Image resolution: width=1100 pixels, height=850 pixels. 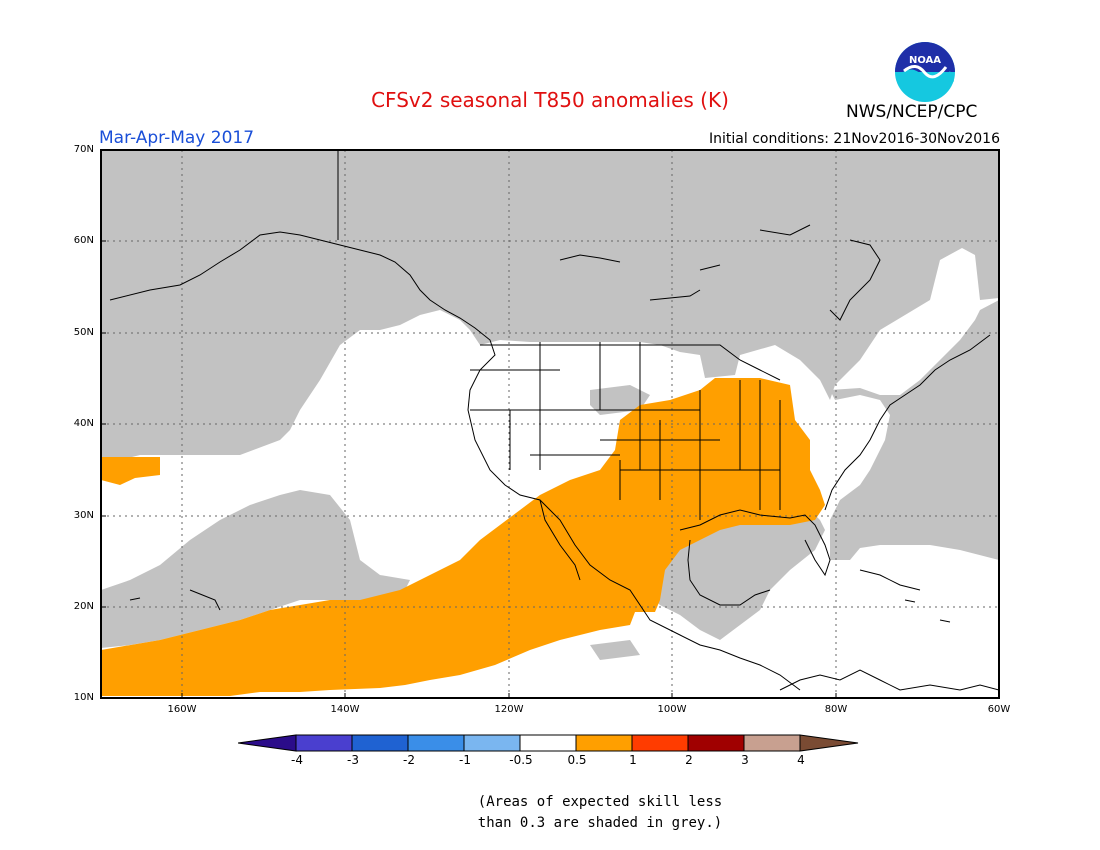 I want to click on lat-label-40n: 40N, so click(x=83, y=423).